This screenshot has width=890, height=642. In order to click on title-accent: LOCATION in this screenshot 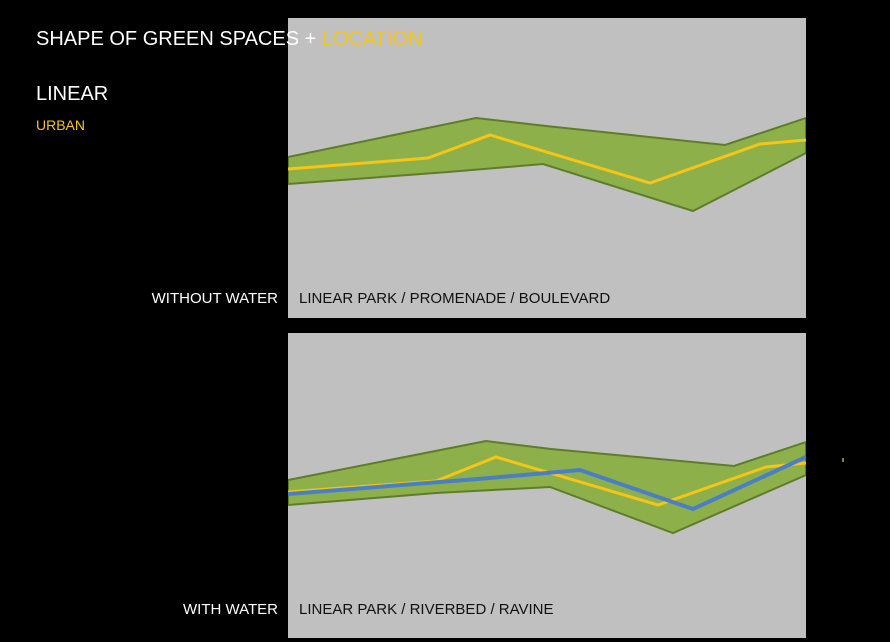, I will do `click(372, 39)`.